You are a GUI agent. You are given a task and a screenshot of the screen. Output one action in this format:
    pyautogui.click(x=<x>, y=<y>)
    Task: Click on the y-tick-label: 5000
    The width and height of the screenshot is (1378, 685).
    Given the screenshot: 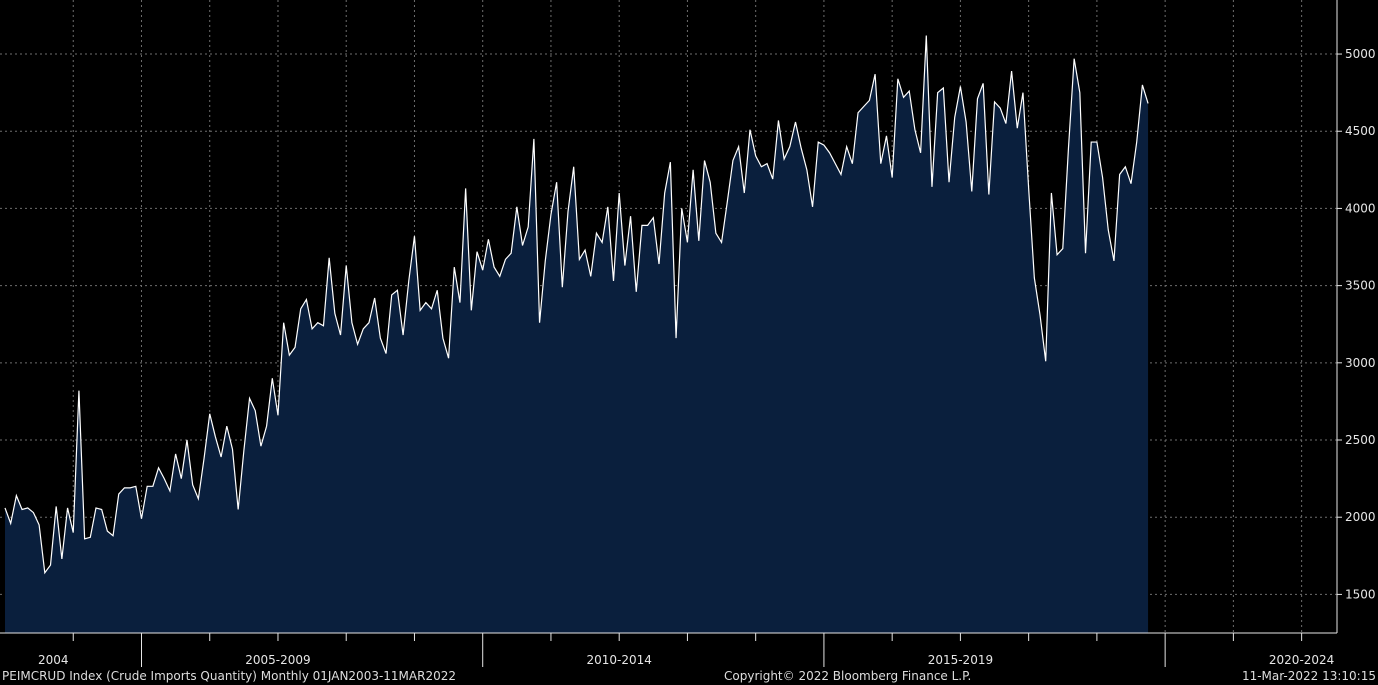 What is the action you would take?
    pyautogui.click(x=1360, y=54)
    